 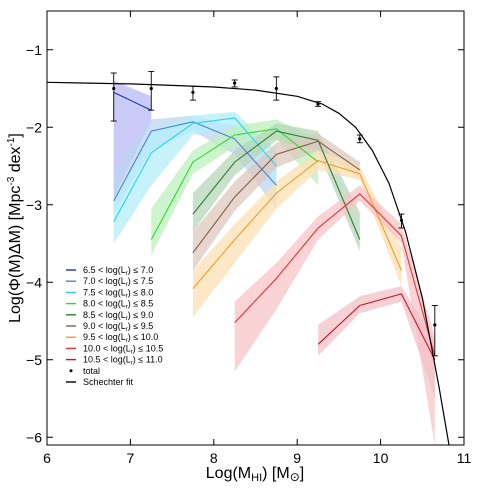 I want to click on x-tick-label-8: 8, so click(x=214, y=458).